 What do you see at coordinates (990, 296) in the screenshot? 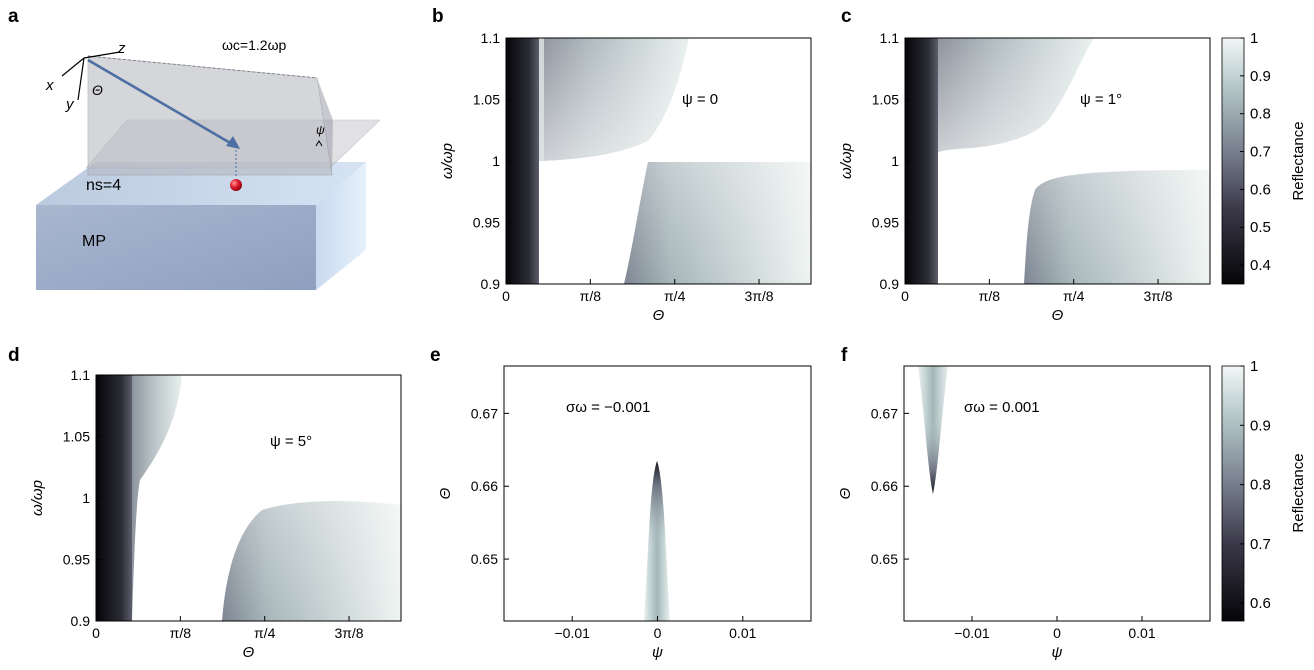
I see `panel-c-xtick-label: π/8` at bounding box center [990, 296].